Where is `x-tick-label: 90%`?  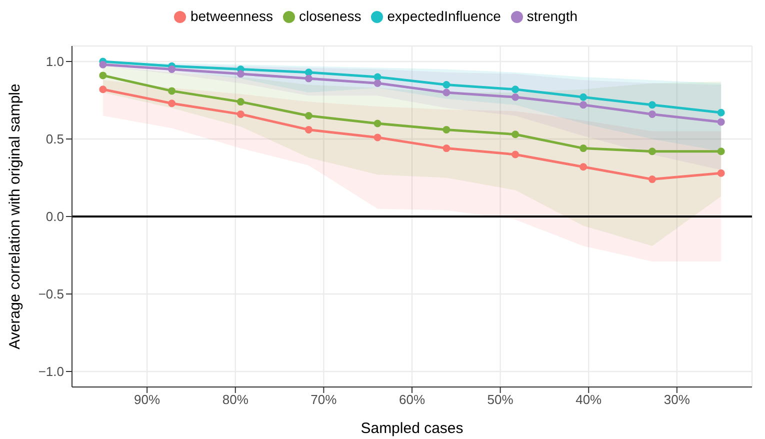
x-tick-label: 90% is located at coordinates (147, 400).